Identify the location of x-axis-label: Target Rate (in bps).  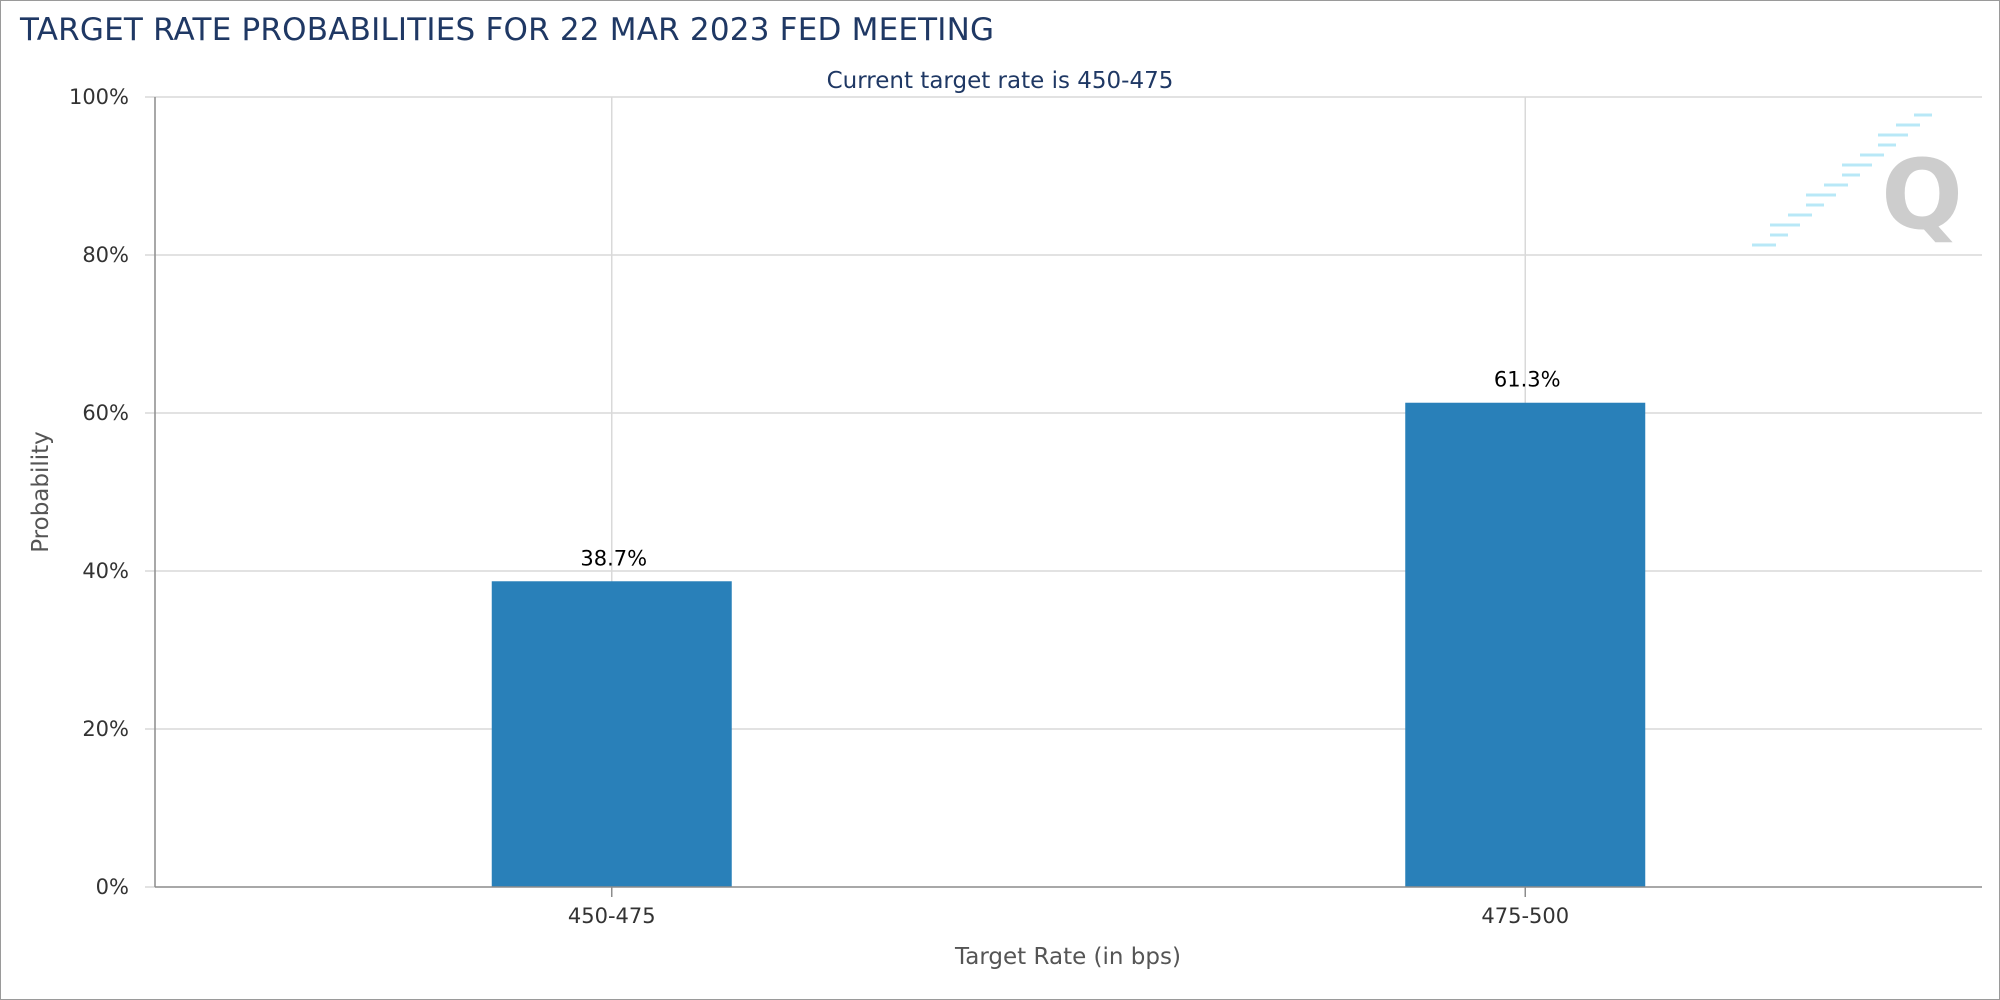
(1067, 957).